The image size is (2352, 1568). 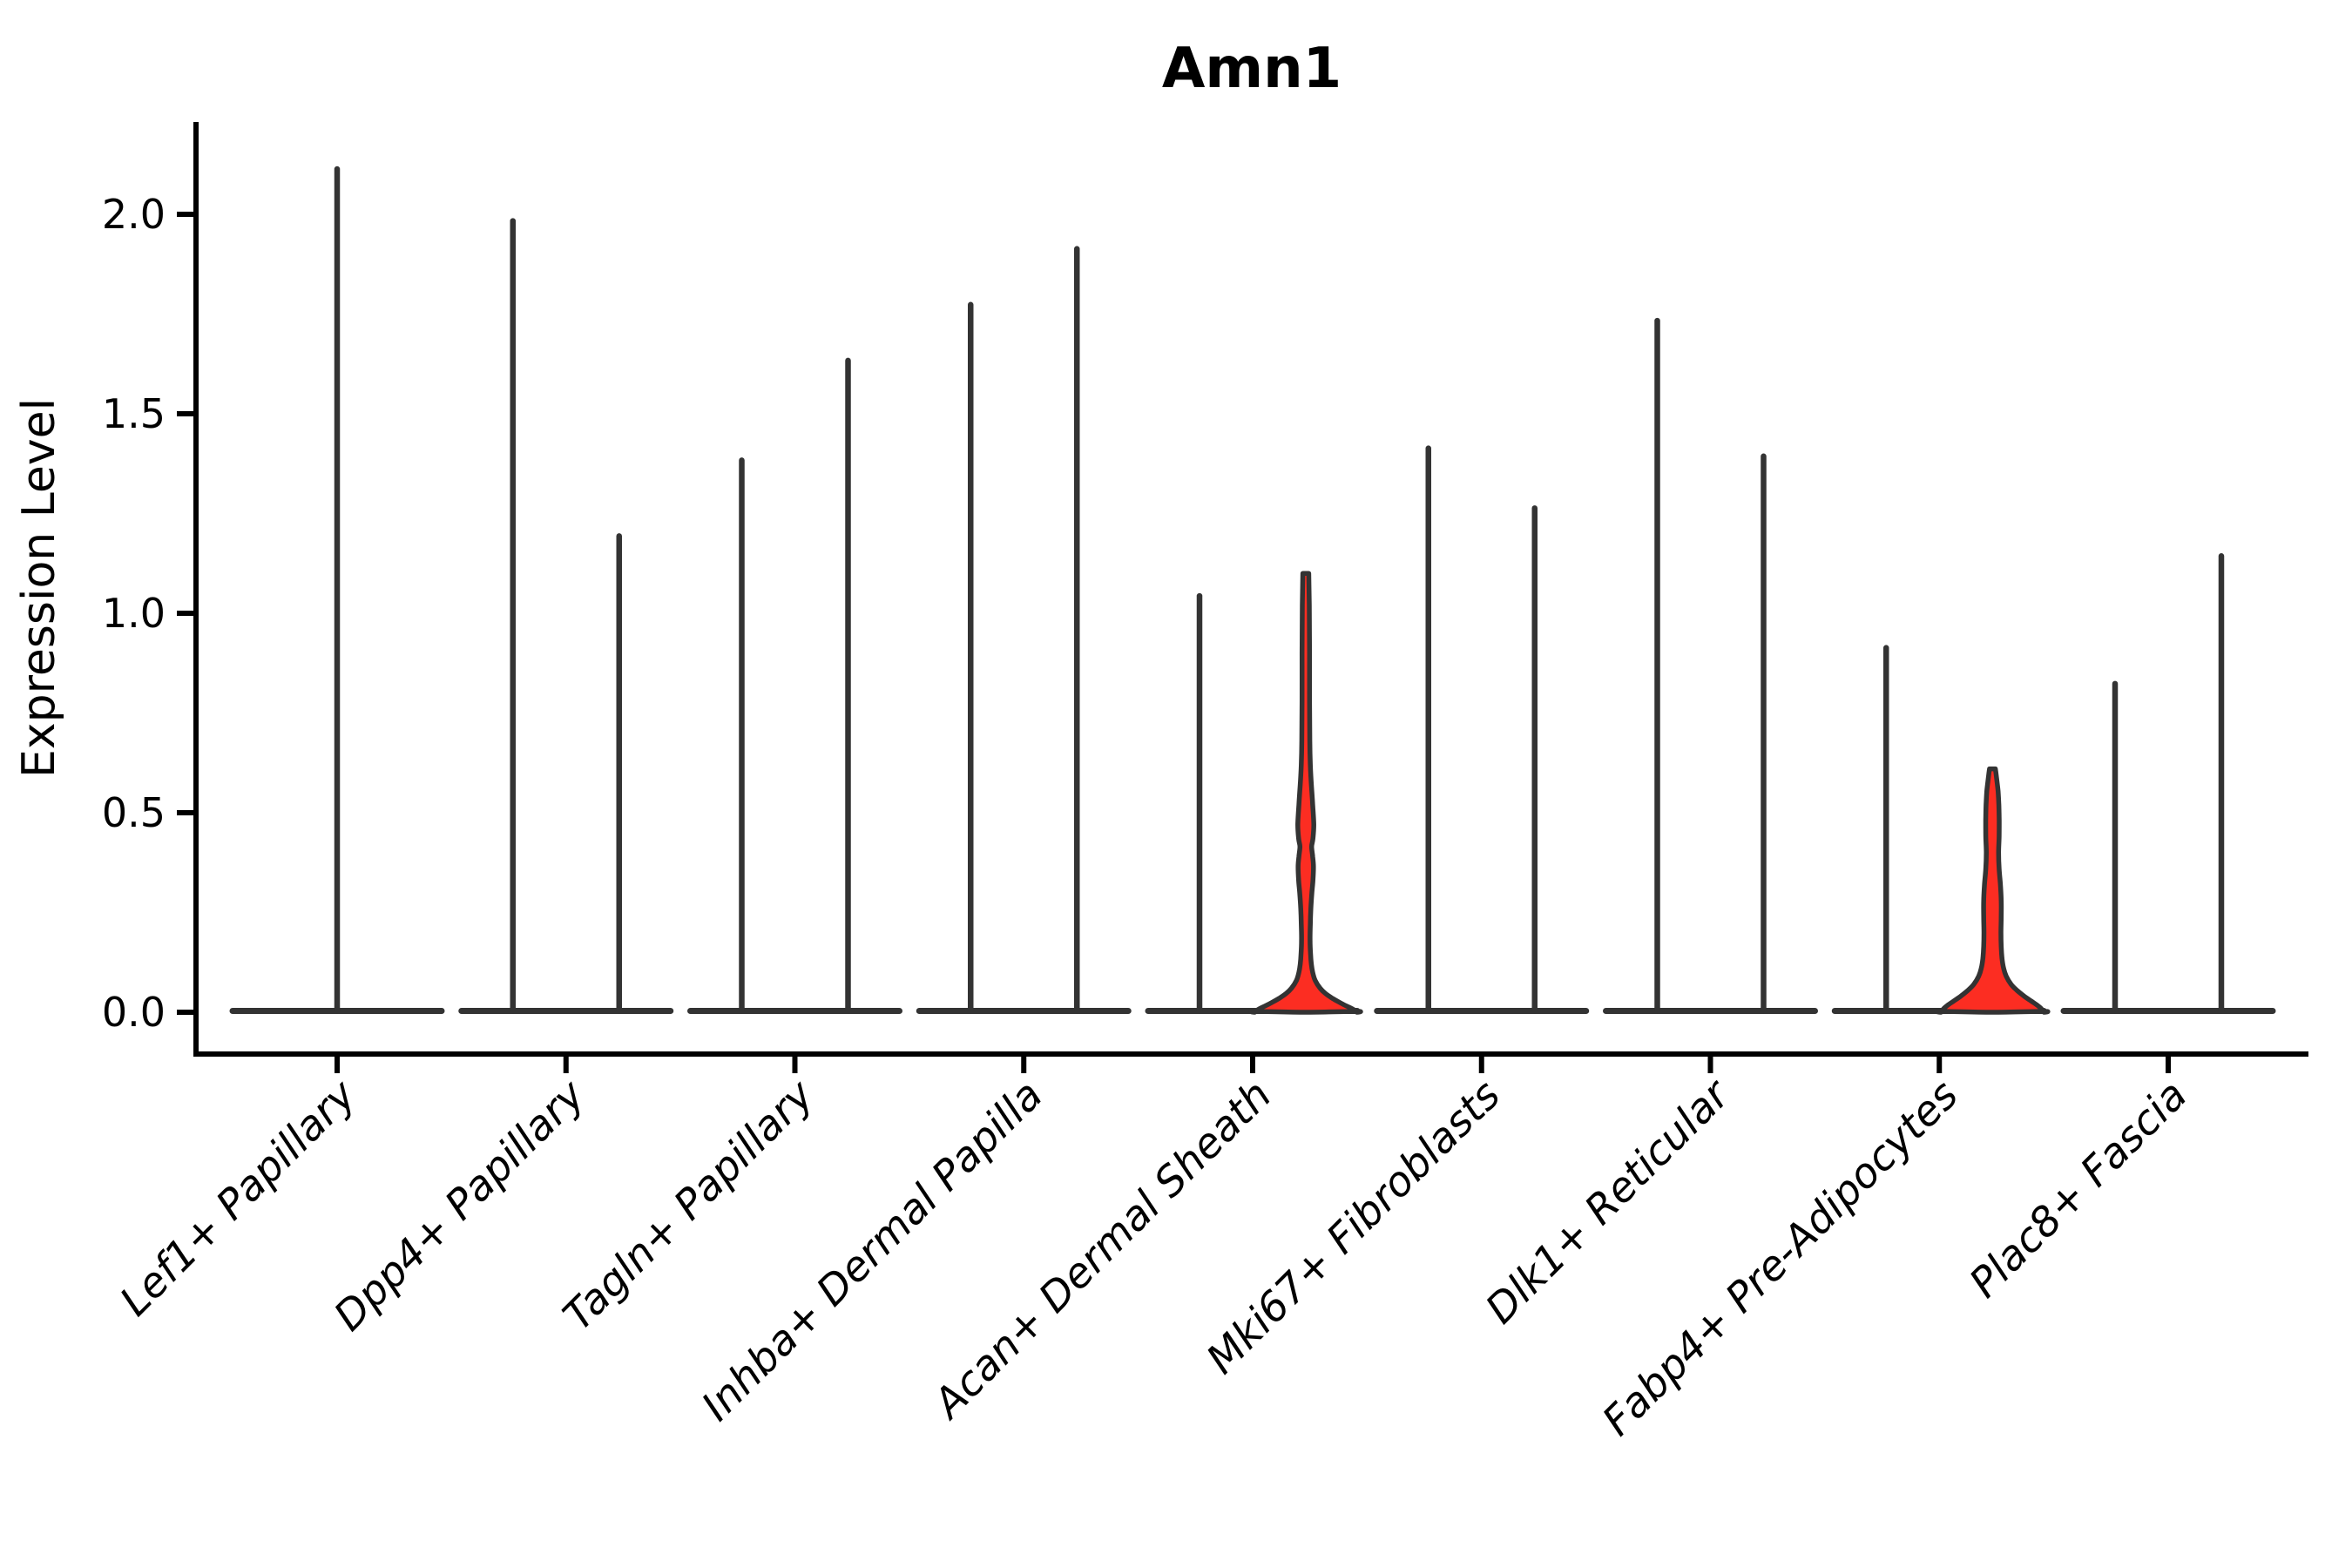 I want to click on x-tick-label: Dpp4+ Papillary, so click(x=460, y=1206).